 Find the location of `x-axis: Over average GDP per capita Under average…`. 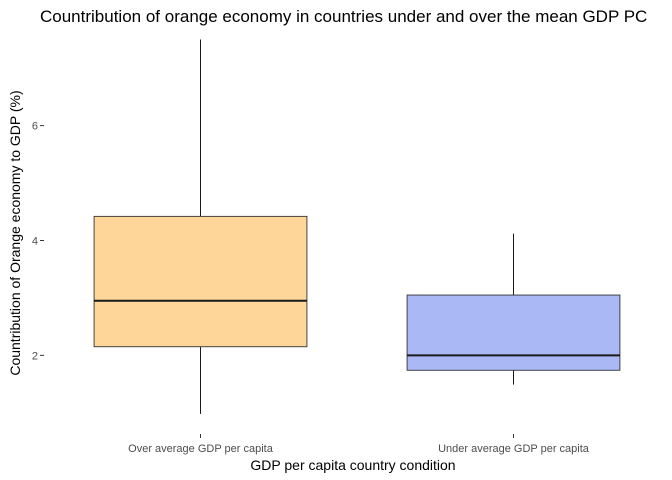

x-axis: Over average GDP per capita Under average… is located at coordinates (359, 444).